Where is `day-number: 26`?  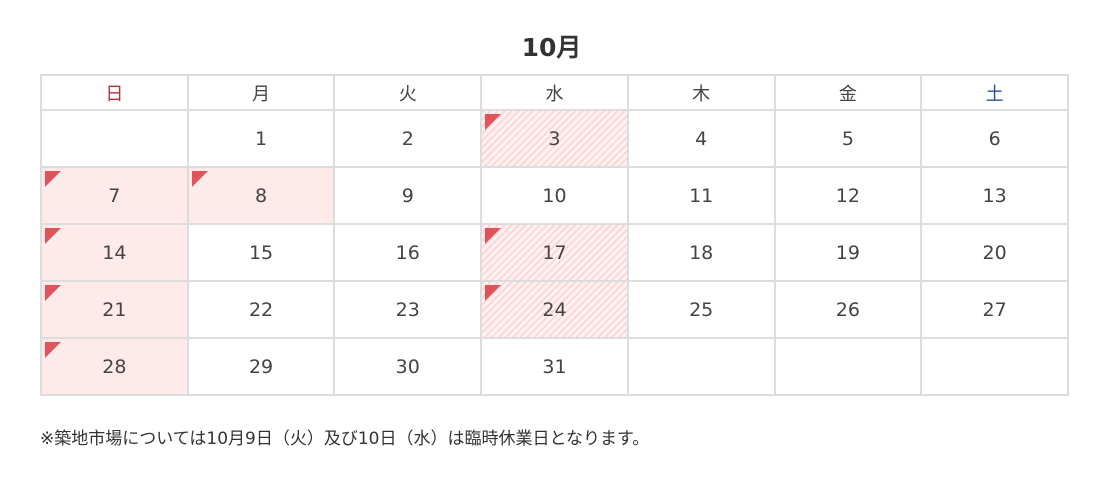 day-number: 26 is located at coordinates (847, 309).